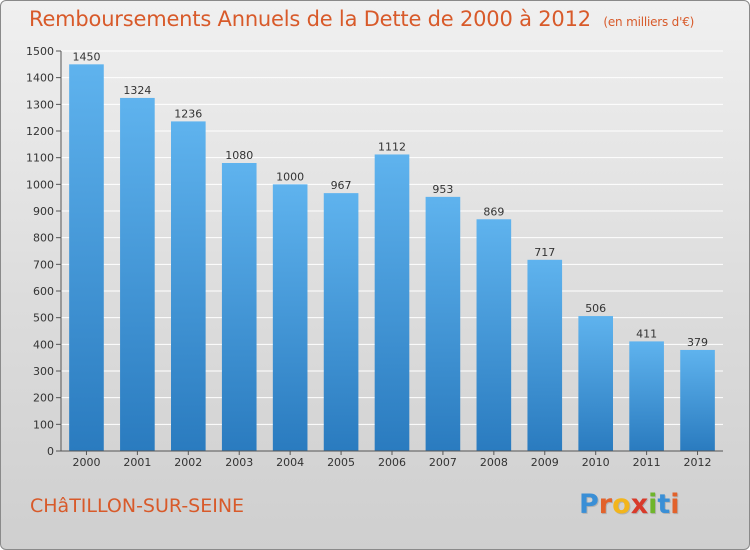 The height and width of the screenshot is (550, 750). Describe the element at coordinates (341, 185) in the screenshot. I see `data-label: 967` at that location.